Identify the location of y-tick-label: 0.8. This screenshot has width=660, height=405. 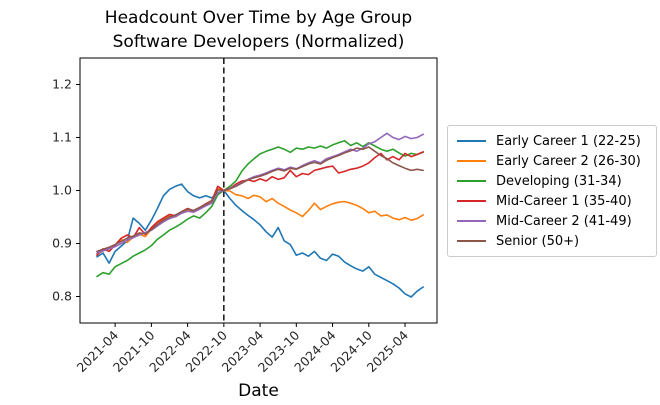
(62, 296).